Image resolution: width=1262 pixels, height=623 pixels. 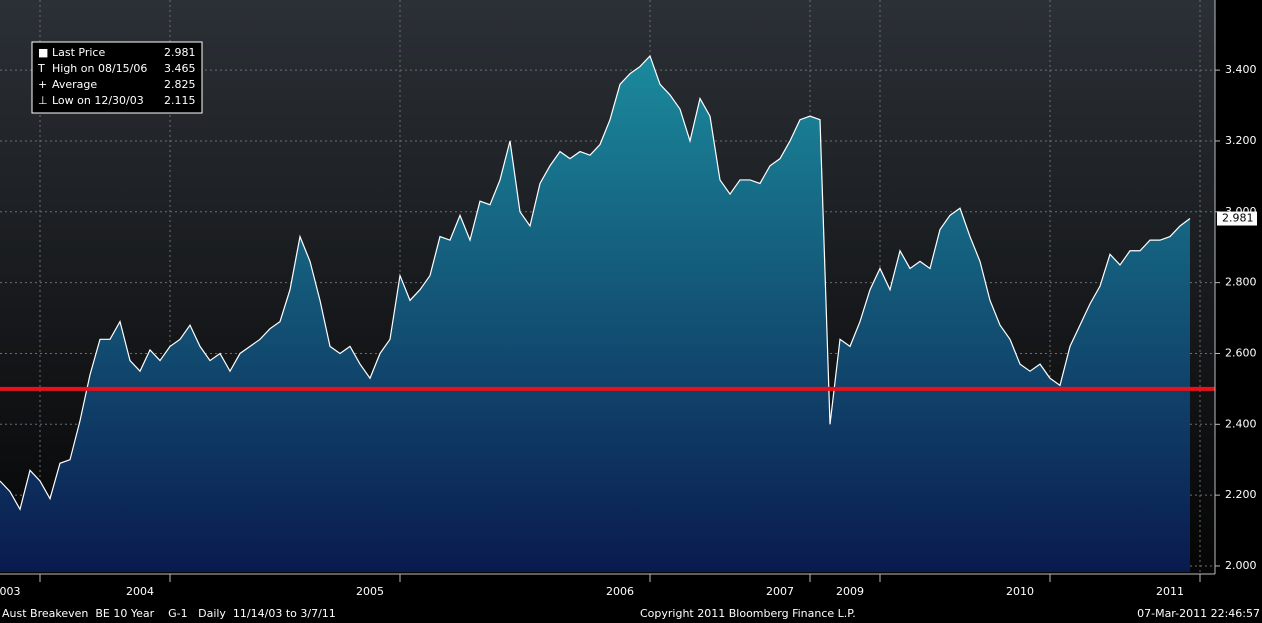 I want to click on x-tick-label: 2004, so click(x=140, y=591).